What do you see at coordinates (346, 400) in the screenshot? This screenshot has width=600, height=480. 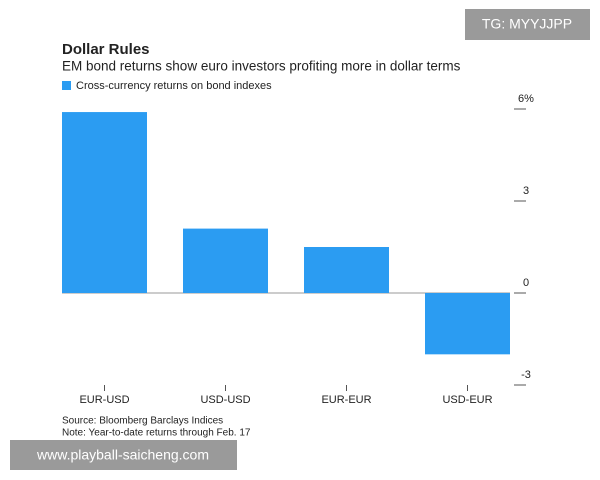 I see `x-tick-label: EUR-EUR` at bounding box center [346, 400].